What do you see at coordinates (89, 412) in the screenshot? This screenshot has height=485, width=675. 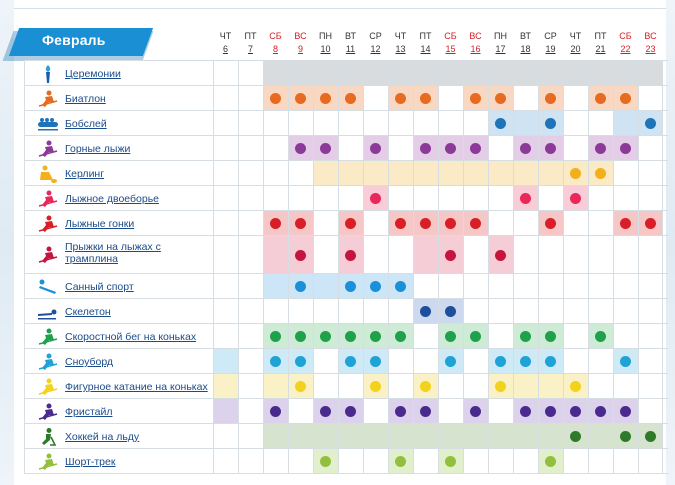 I see `sport-link: Фристайл` at bounding box center [89, 412].